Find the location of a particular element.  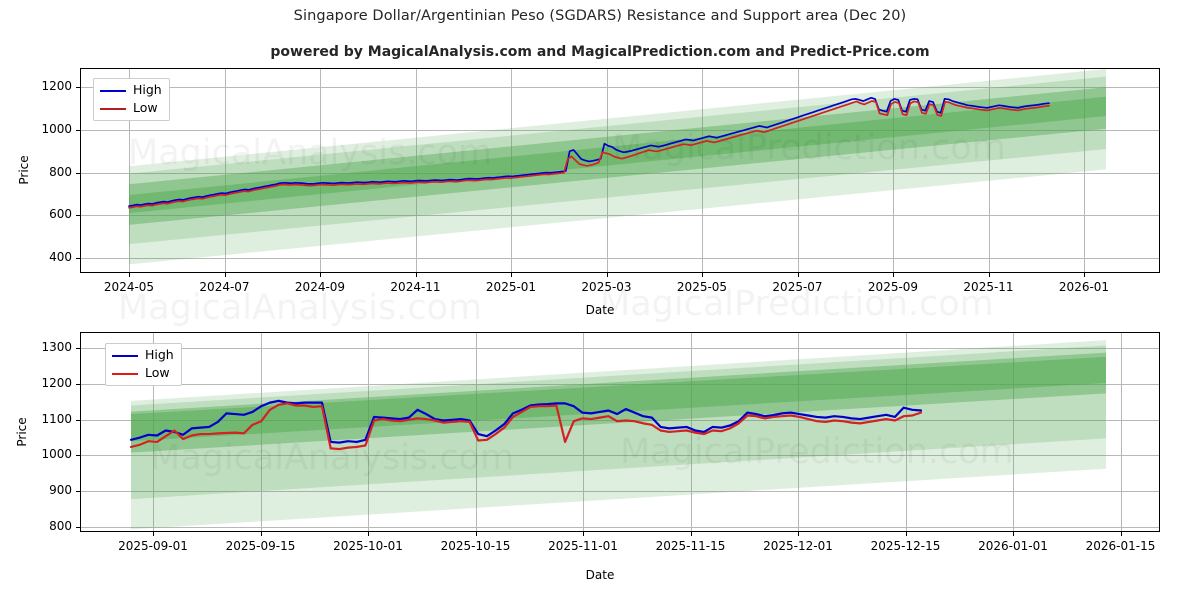

x-tick-label: 2025-09-15 is located at coordinates (260, 546).